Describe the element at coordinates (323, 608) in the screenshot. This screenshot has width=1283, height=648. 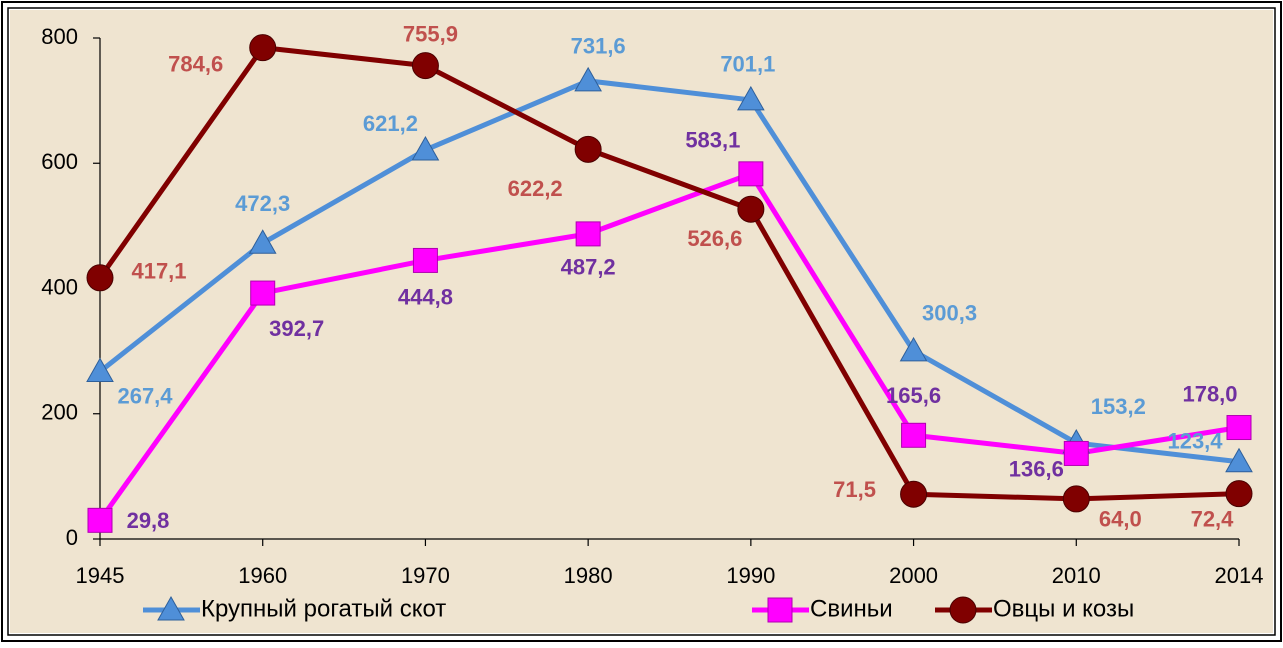
I see `legend-label: Крупный рогатый скот` at that location.